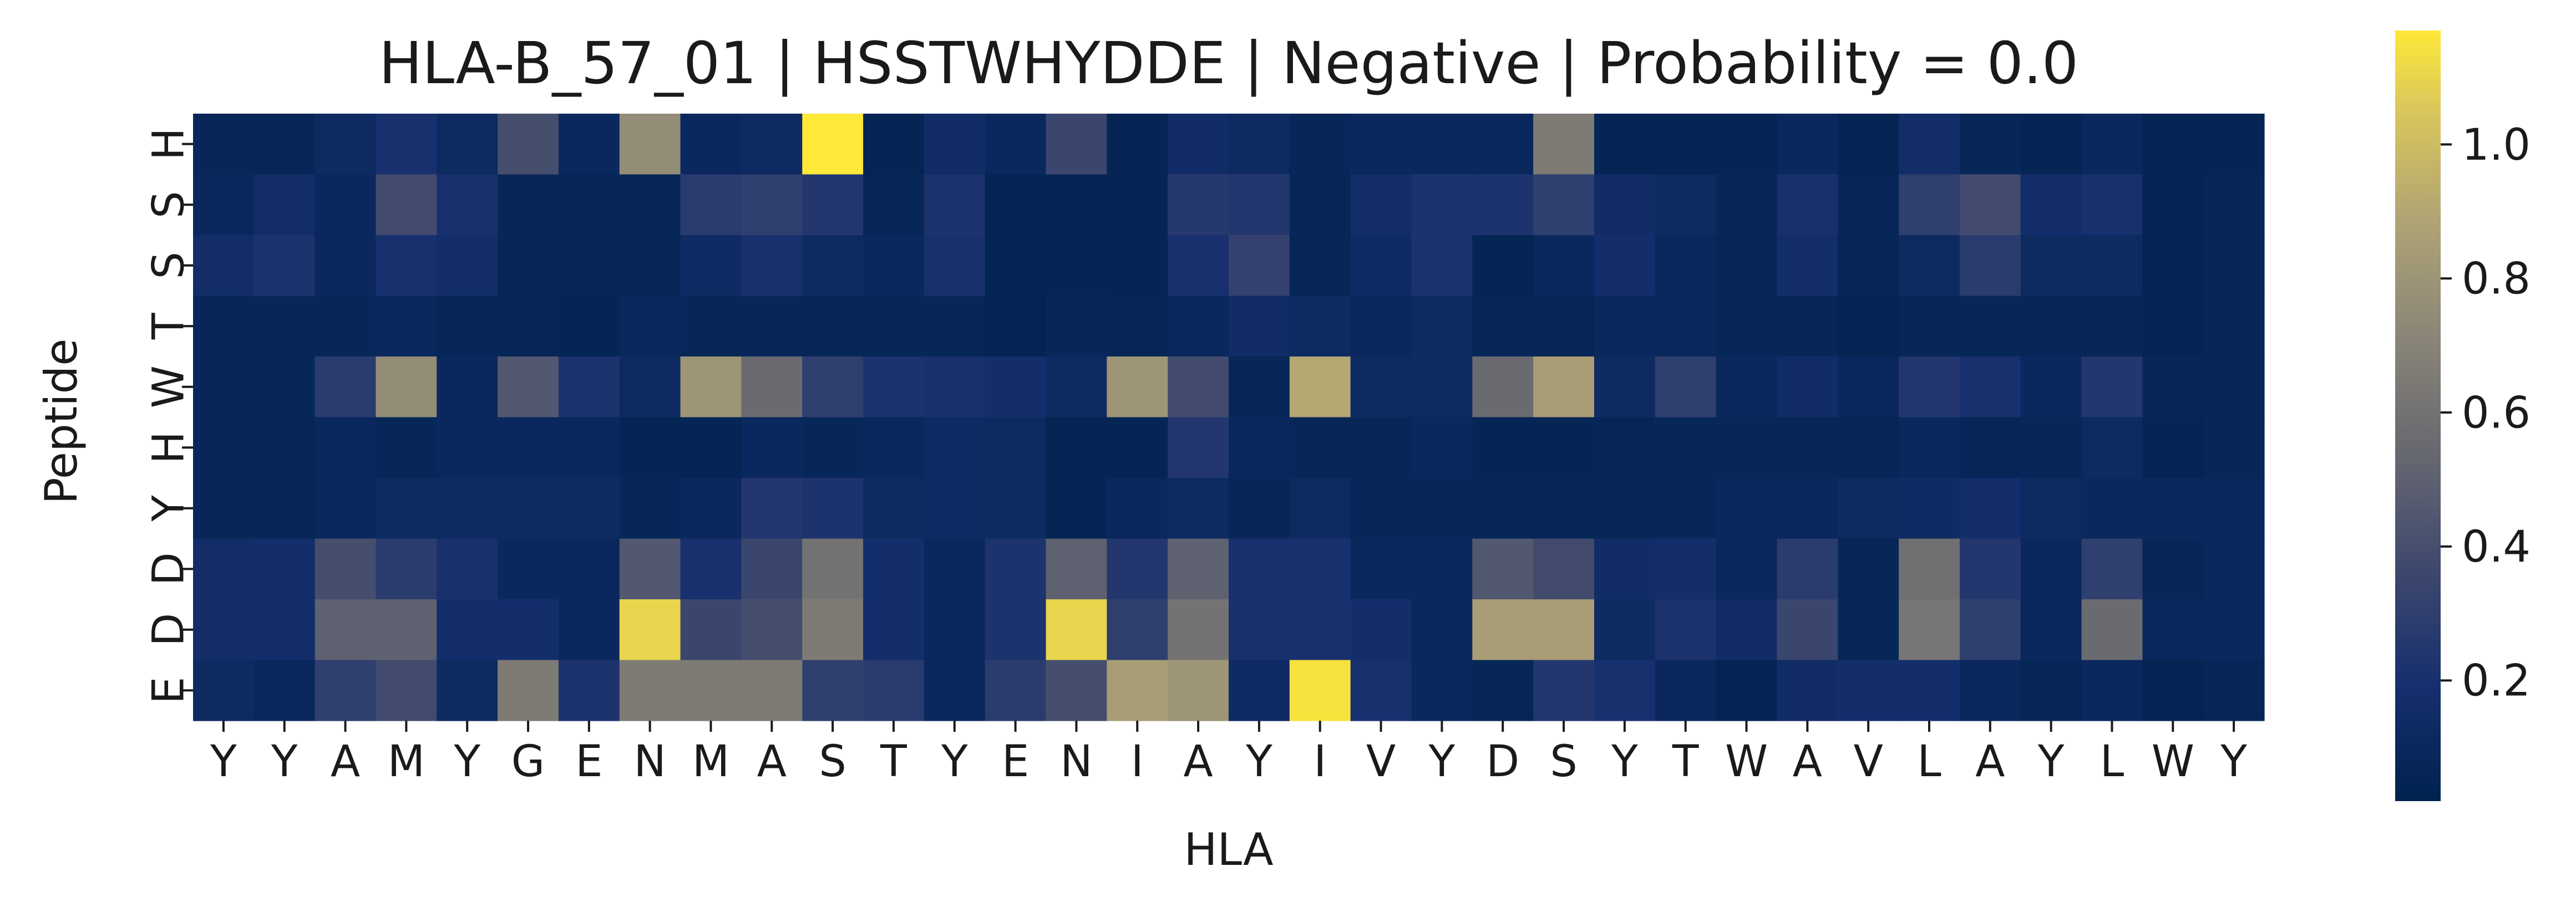  What do you see at coordinates (169, 509) in the screenshot?
I see `y-tick-label: Y` at bounding box center [169, 509].